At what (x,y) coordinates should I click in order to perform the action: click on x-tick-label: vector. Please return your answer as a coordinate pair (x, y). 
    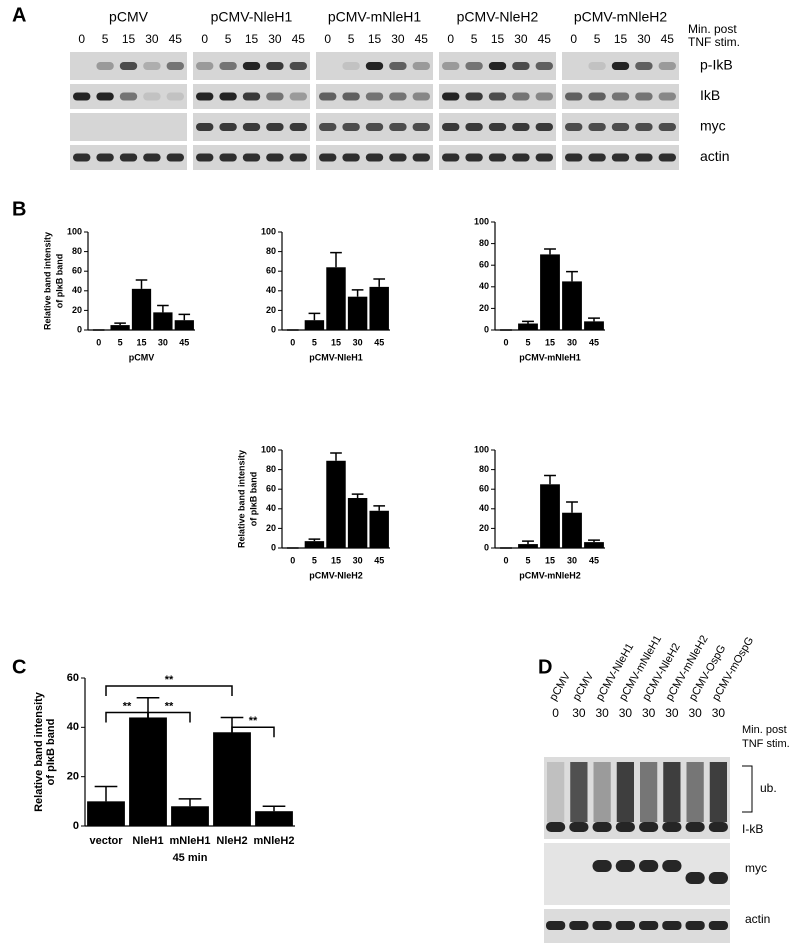
    Looking at the image, I should click on (106, 841).